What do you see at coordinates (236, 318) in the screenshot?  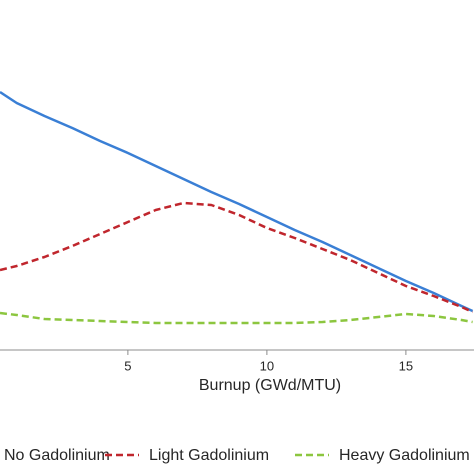 I see `series-line` at bounding box center [236, 318].